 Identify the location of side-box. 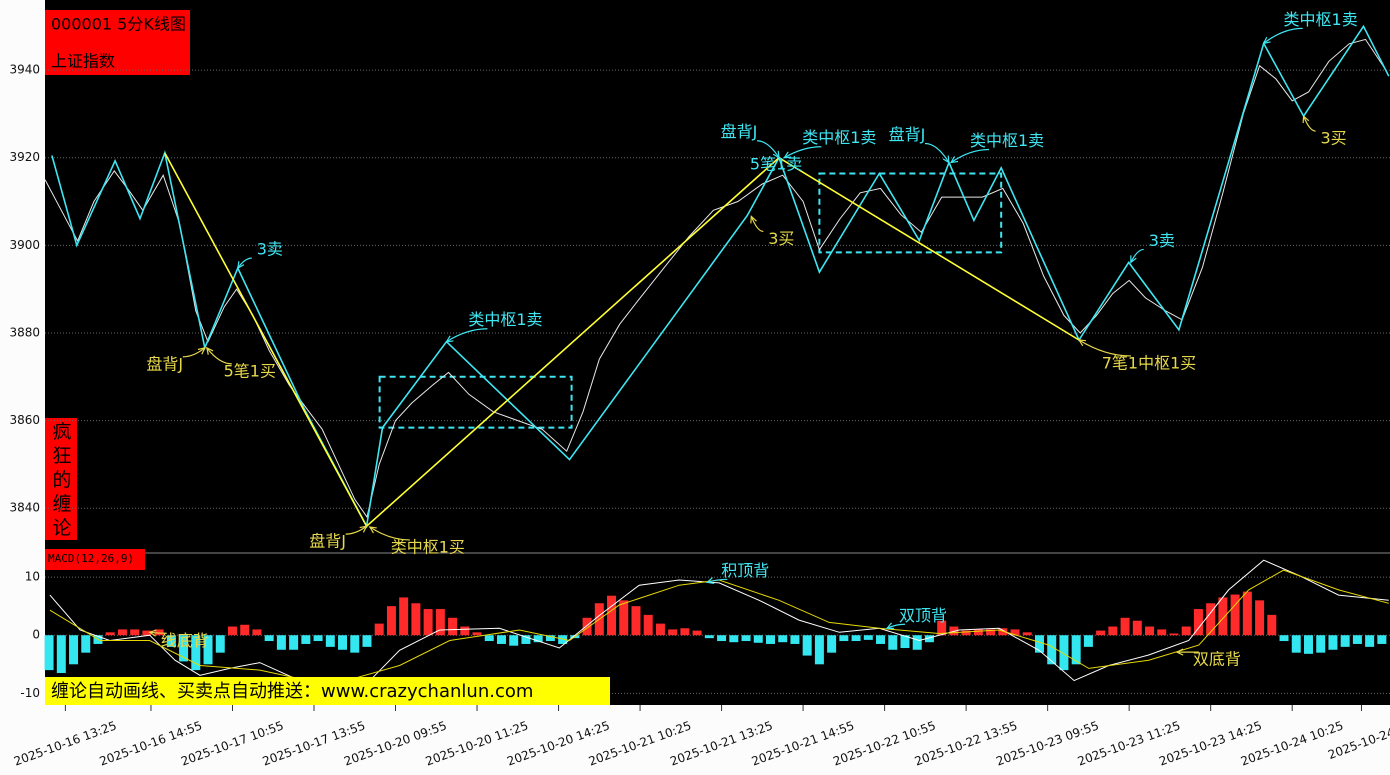
(61, 479).